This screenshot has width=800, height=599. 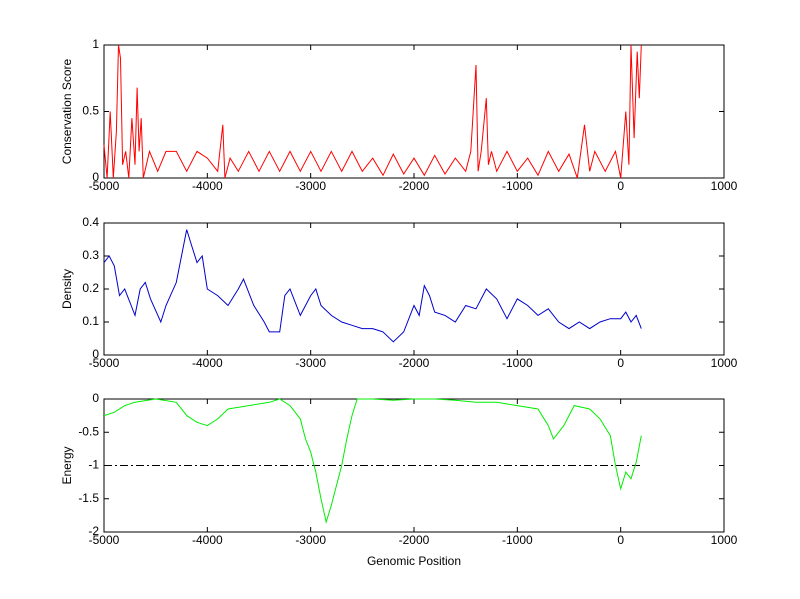 I want to click on y-tick-label: 0.3, so click(x=90, y=255).